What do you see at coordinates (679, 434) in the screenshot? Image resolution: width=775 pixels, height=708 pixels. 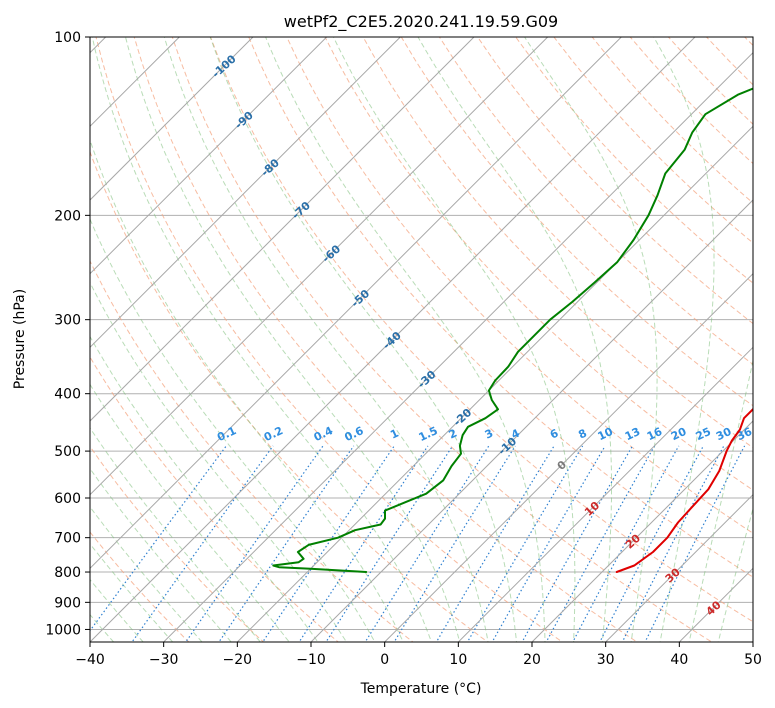 I see `mixing-ratio-label: 20` at bounding box center [679, 434].